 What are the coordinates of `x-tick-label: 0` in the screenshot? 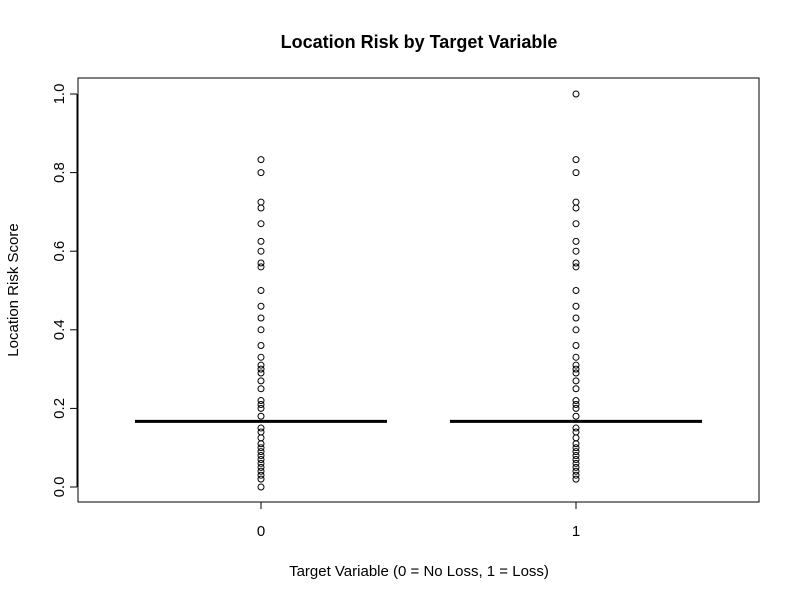 It's located at (261, 531).